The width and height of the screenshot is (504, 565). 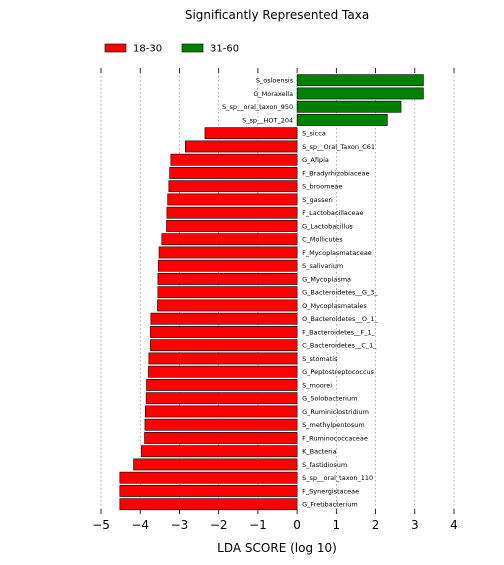 What do you see at coordinates (322, 187) in the screenshot?
I see `category-label: S_broomeae` at bounding box center [322, 187].